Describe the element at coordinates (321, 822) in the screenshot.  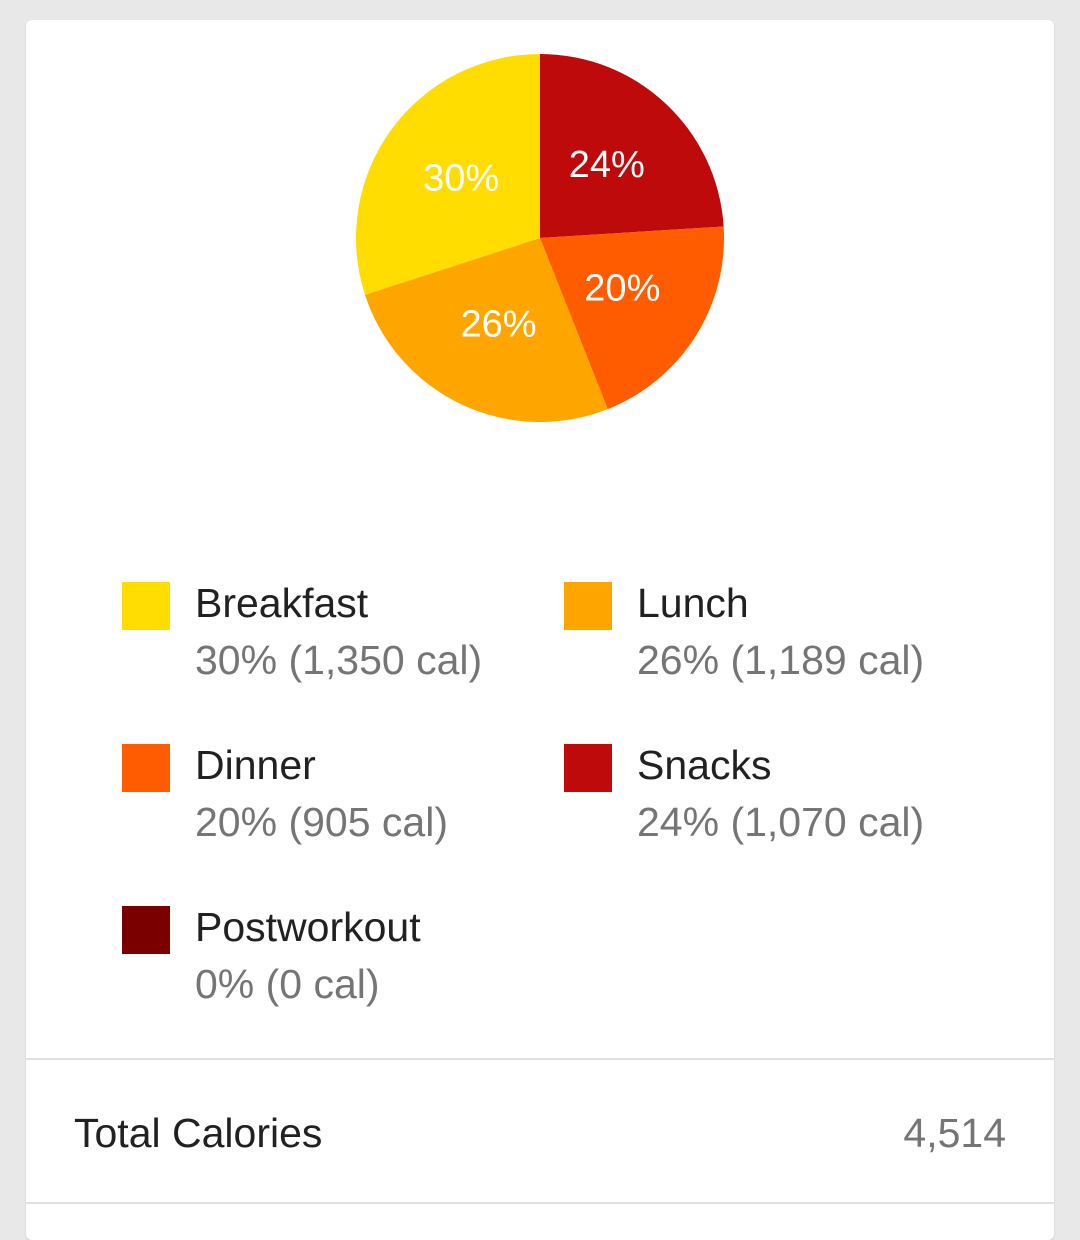
I see `legend-value-dinner: 20% (905 cal)` at that location.